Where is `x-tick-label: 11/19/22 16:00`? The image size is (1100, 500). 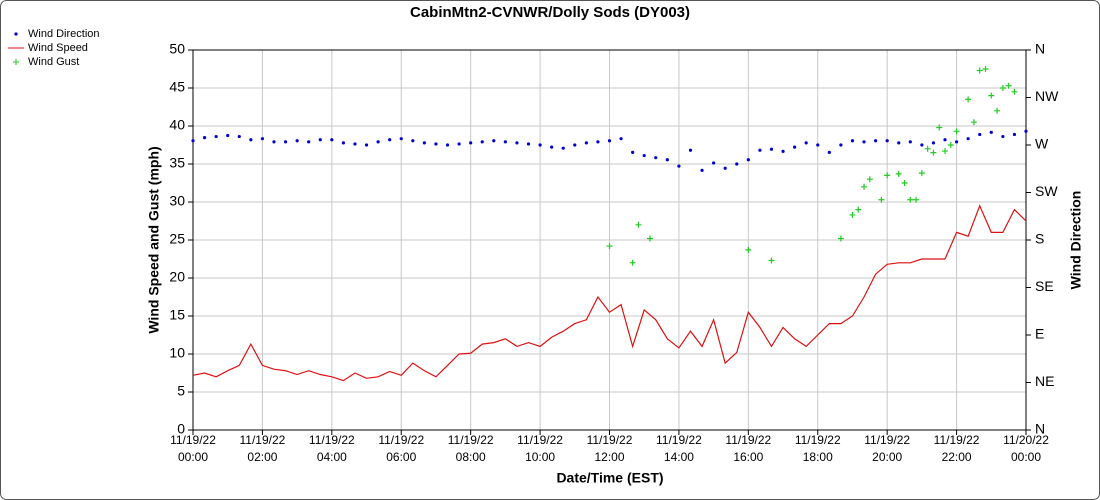
x-tick-label: 11/19/22 16:00 is located at coordinates (748, 448).